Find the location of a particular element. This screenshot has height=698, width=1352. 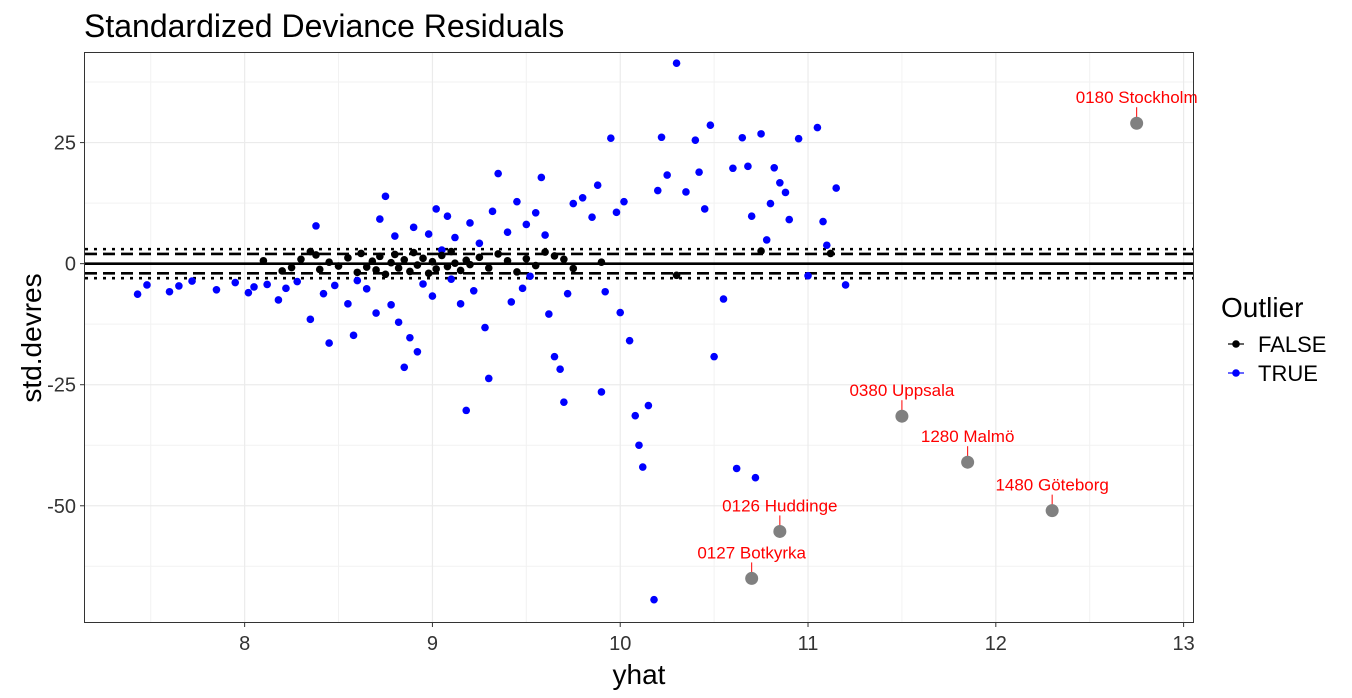

y-tick-label: 0 is located at coordinates (70, 265).